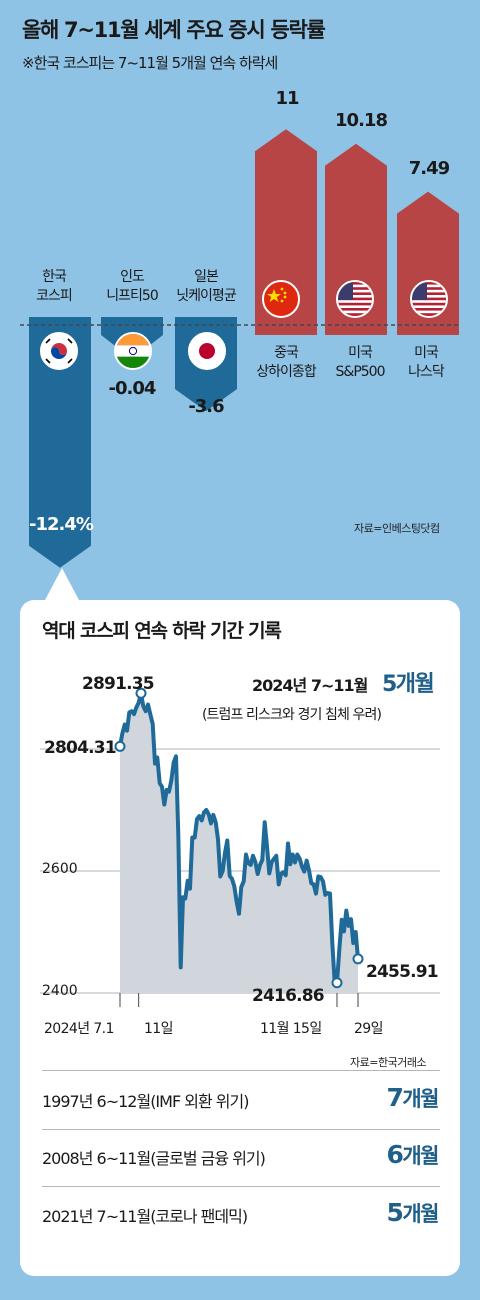 The image size is (480, 1300). What do you see at coordinates (360, 362) in the screenshot?
I see `label-sp500: 미국 S&P500` at bounding box center [360, 362].